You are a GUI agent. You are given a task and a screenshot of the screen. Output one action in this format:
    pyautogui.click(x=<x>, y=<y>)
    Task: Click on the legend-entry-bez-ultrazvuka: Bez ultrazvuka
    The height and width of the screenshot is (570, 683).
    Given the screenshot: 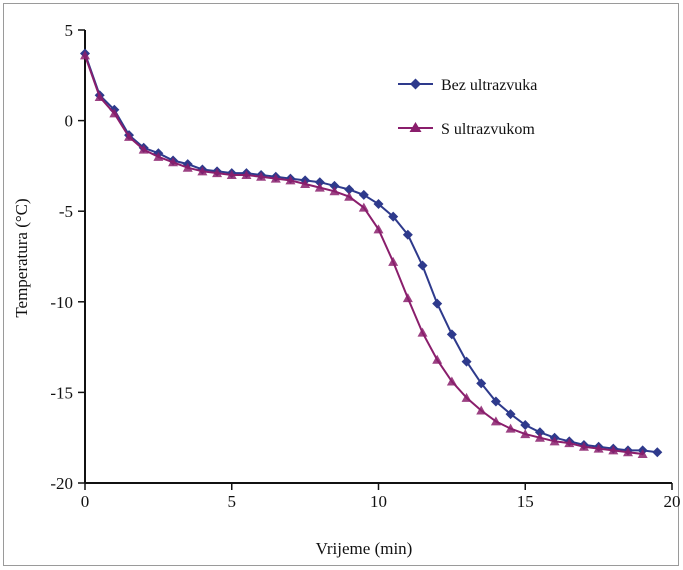 What is the action you would take?
    pyautogui.click(x=467, y=85)
    